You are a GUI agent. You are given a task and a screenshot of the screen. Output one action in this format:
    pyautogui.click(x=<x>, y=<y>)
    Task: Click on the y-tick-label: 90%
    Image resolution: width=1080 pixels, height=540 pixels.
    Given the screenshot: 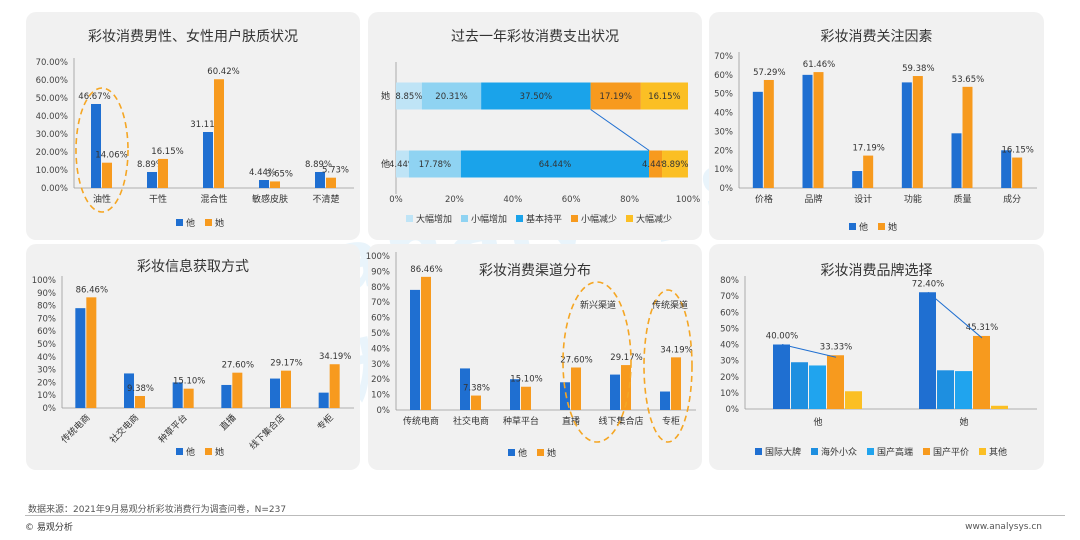 What is the action you would take?
    pyautogui.click(x=46, y=294)
    